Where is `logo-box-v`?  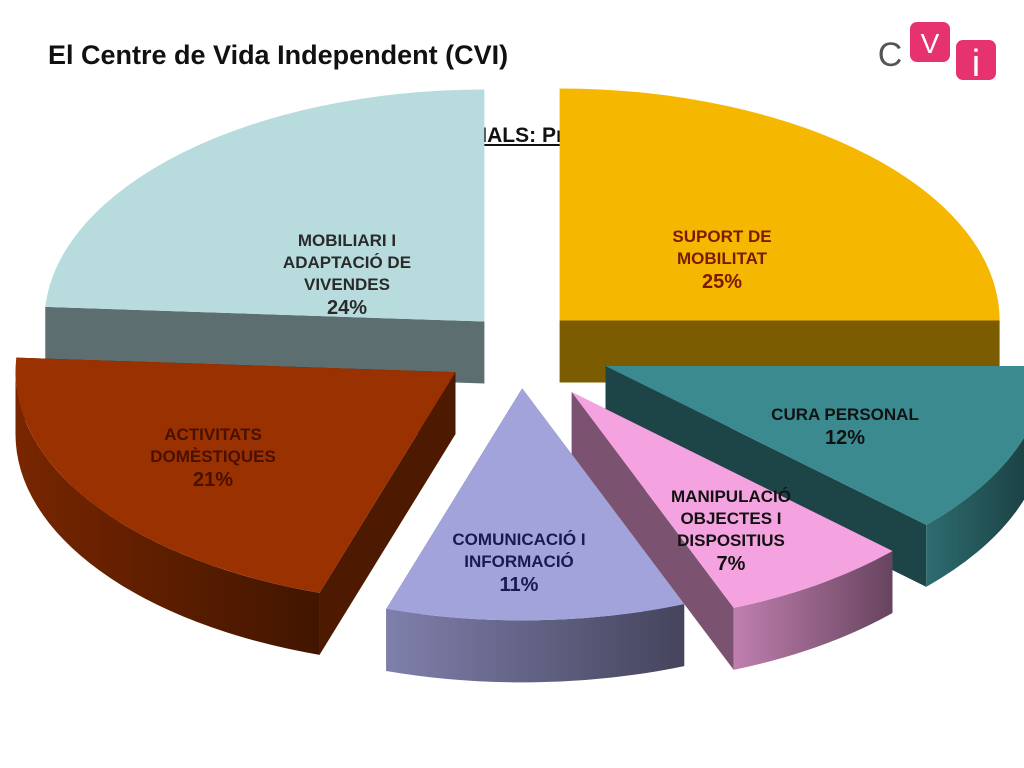 logo-box-v is located at coordinates (930, 42).